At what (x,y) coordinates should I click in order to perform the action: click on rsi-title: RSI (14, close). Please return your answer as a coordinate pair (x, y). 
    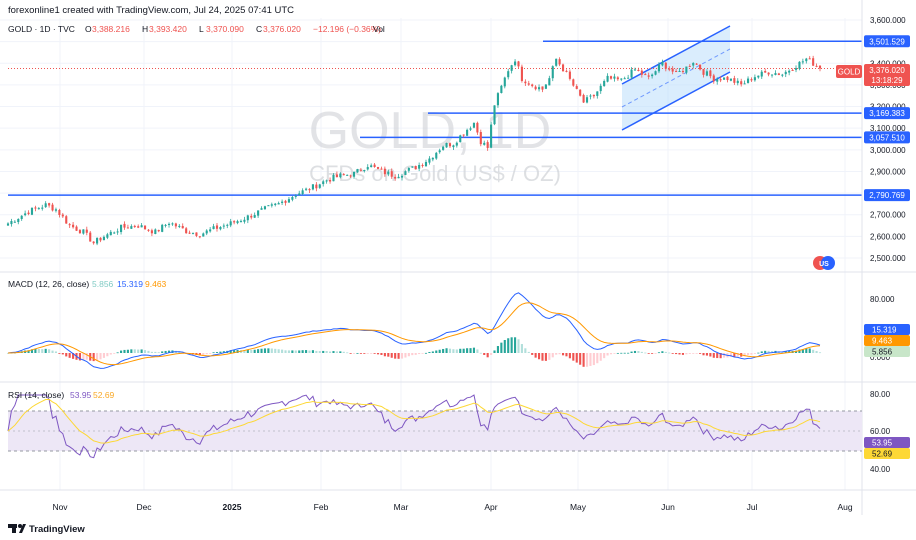
    Looking at the image, I should click on (36, 395).